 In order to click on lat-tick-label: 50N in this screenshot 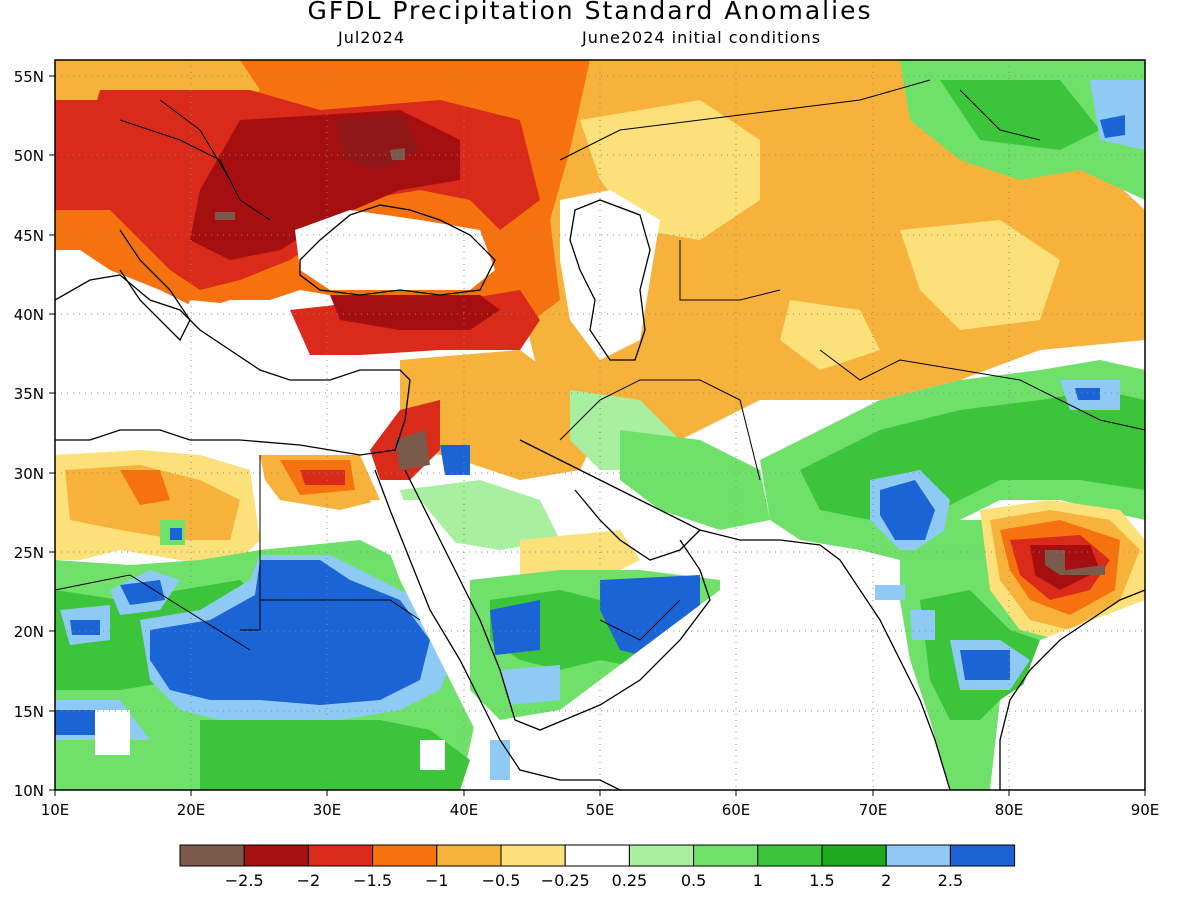, I will do `click(29, 156)`.